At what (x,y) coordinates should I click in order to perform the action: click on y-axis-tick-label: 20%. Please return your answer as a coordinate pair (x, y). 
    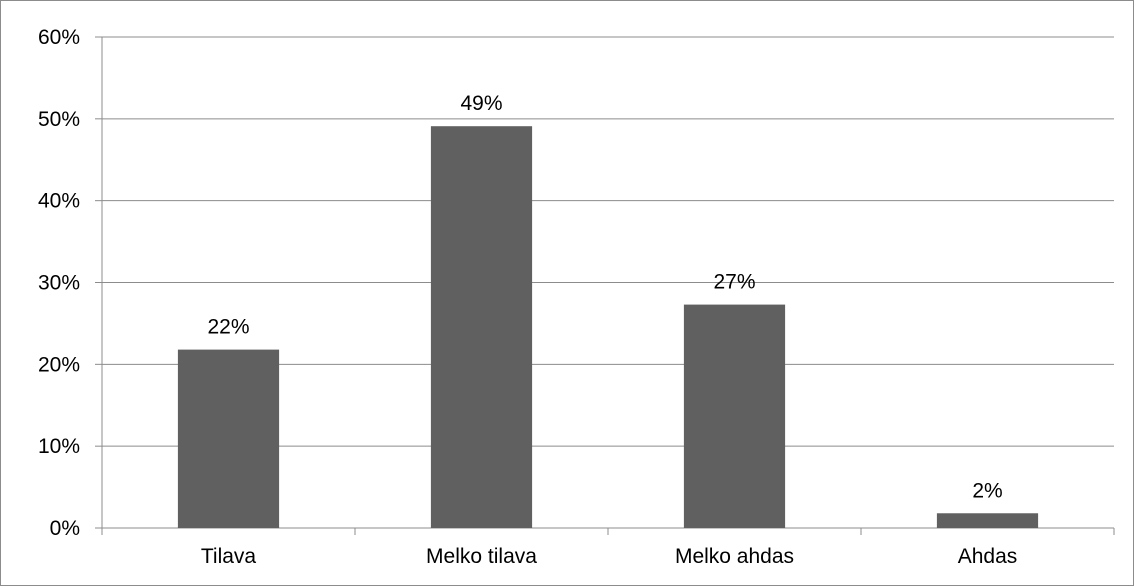
    Looking at the image, I should click on (59, 364).